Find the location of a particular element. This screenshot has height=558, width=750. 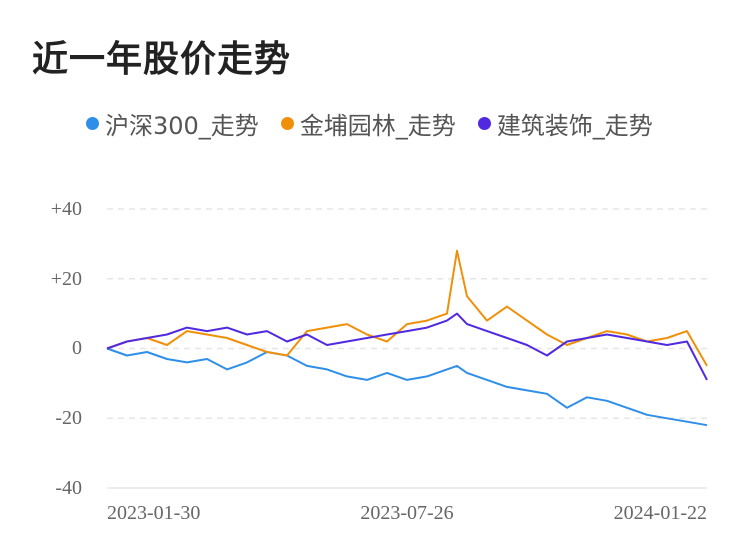

y-tick-label: -40 is located at coordinates (68, 488).